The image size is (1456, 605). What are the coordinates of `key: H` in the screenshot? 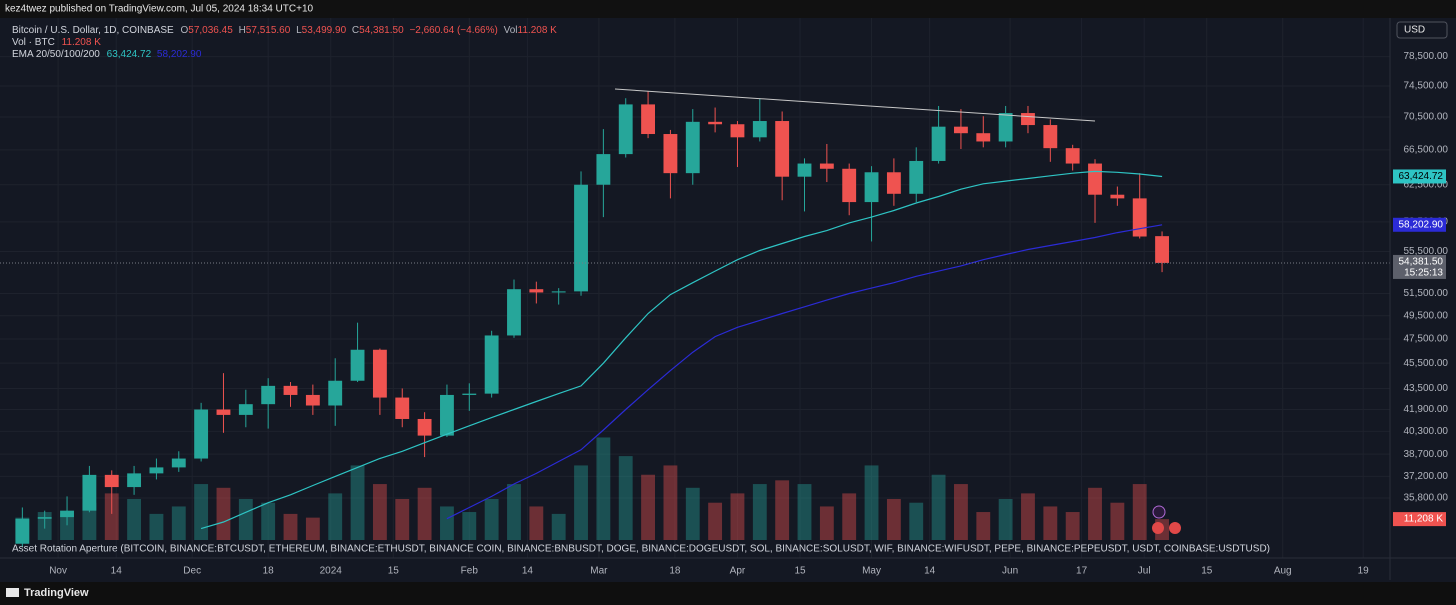 It's located at (242, 30).